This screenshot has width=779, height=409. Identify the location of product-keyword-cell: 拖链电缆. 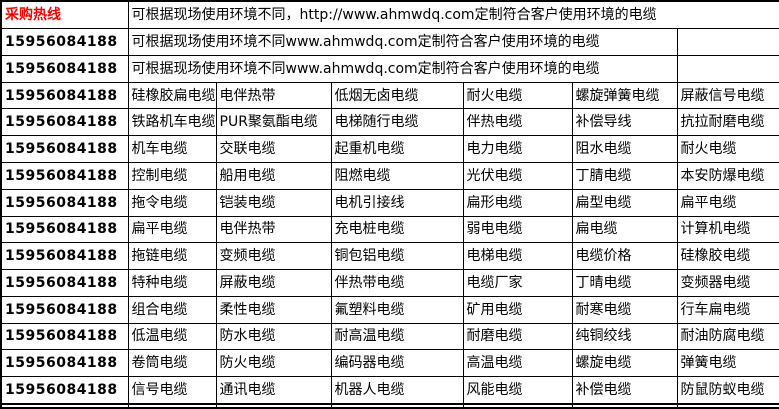
(172, 256).